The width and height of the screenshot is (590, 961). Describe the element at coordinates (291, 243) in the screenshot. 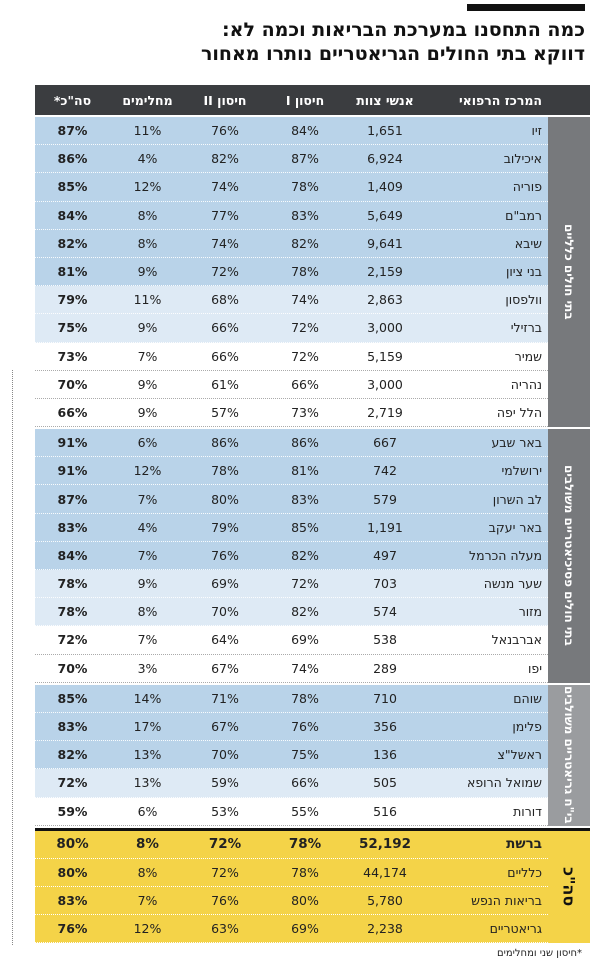

I see `table-row: שיבא 9,641 82% 74% 8% 82%` at that location.